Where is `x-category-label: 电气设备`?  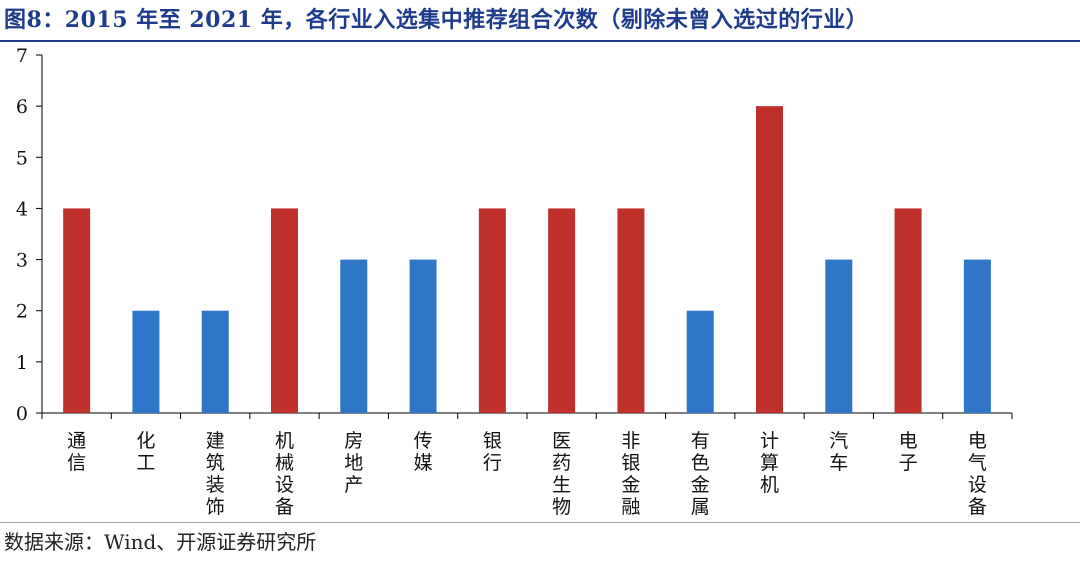 x-category-label: 电气设备 is located at coordinates (977, 474).